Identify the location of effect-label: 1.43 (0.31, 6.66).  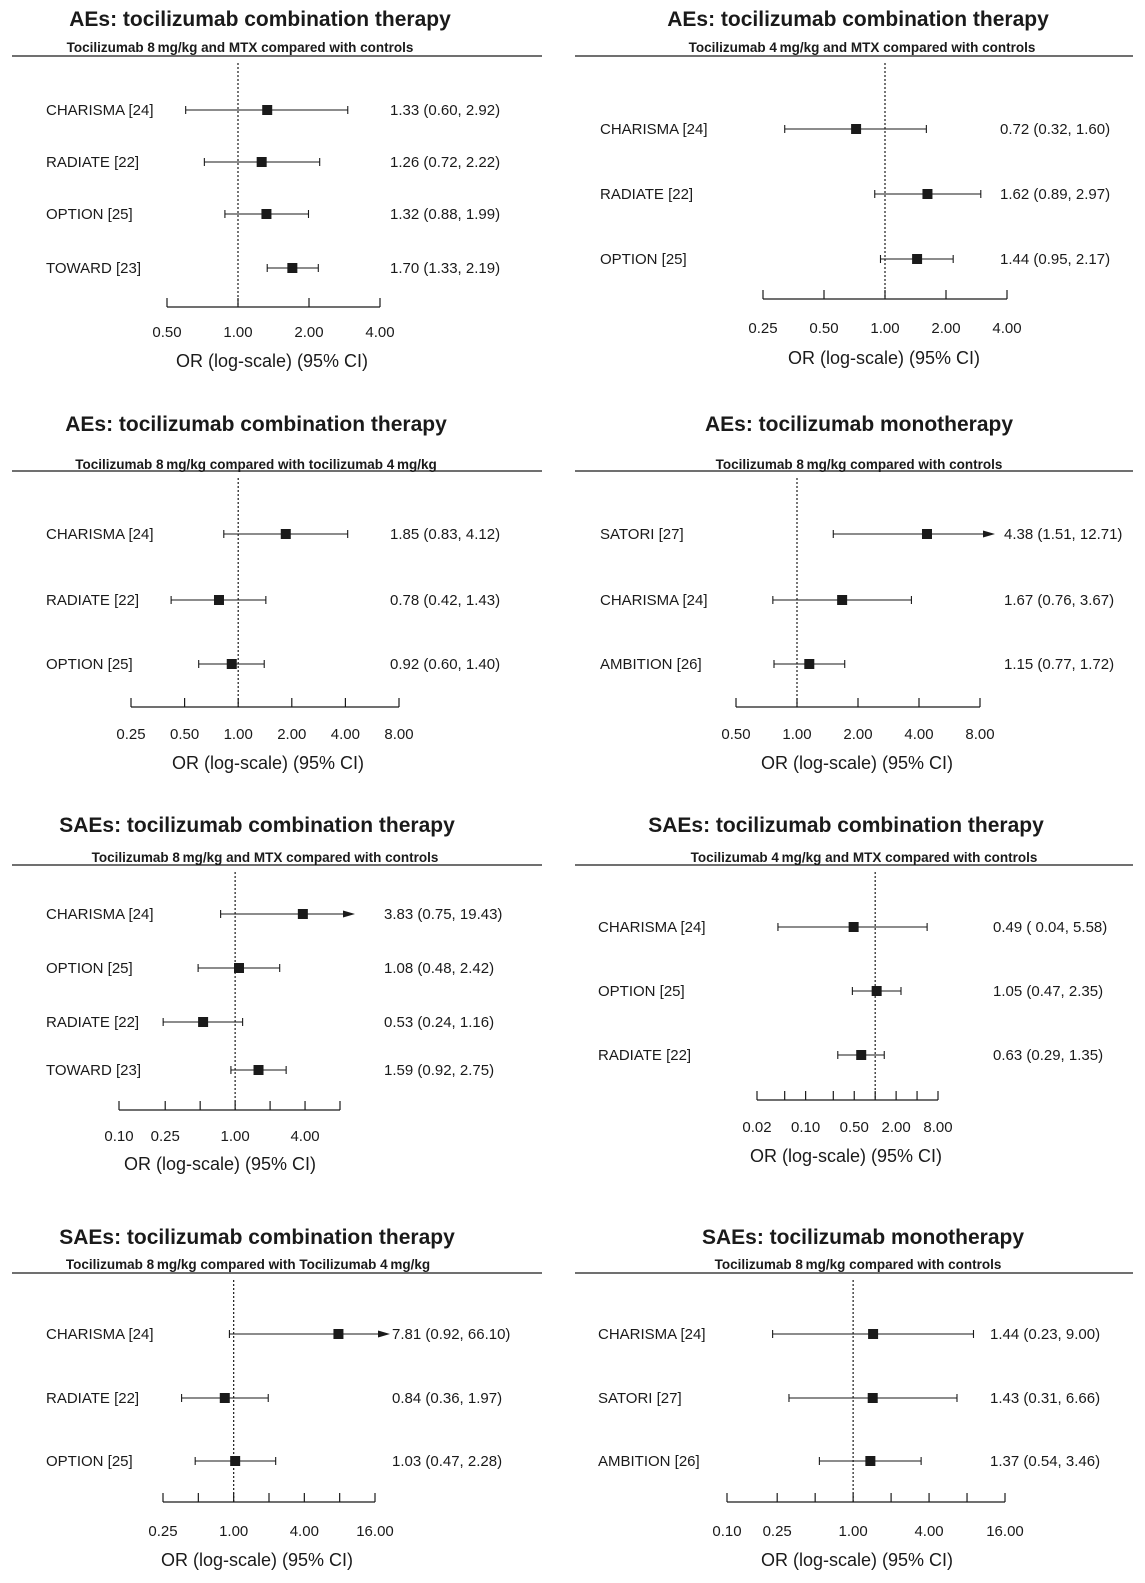
(1045, 1398).